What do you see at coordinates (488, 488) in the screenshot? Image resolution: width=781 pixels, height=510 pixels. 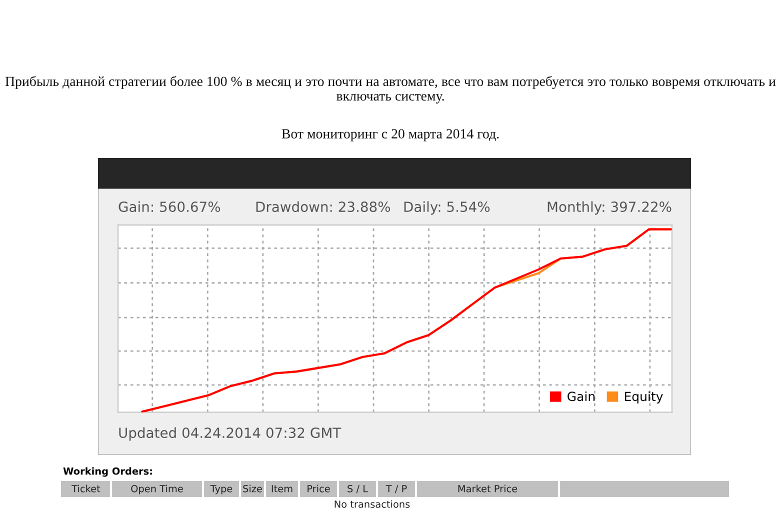 I see `category-label: Market Price` at bounding box center [488, 488].